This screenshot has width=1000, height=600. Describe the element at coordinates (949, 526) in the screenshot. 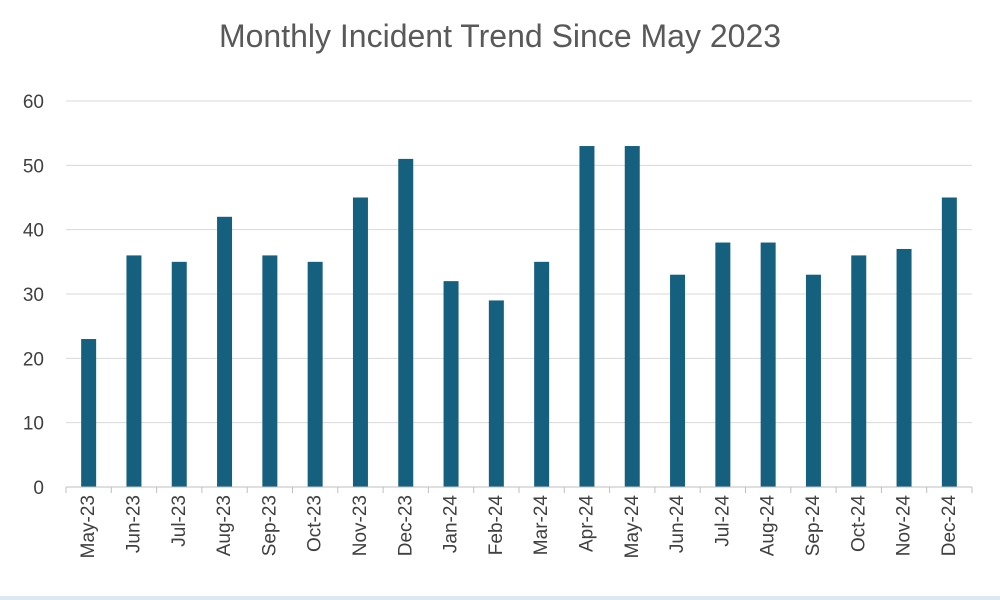

I see `x-tick-label: Dec-24` at that location.